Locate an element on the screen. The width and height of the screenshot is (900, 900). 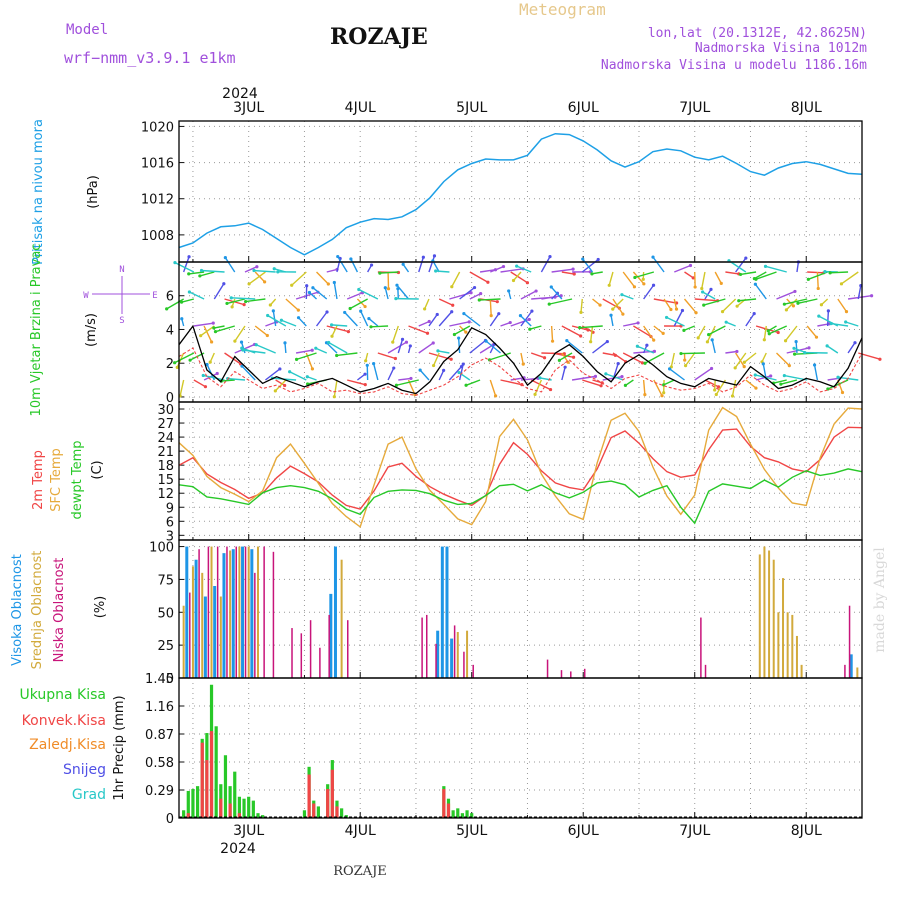
day-labels-top: 3JUL 4JUL 5JUL 6JUL 7JUL 8JUL is located at coordinates (527, 108).